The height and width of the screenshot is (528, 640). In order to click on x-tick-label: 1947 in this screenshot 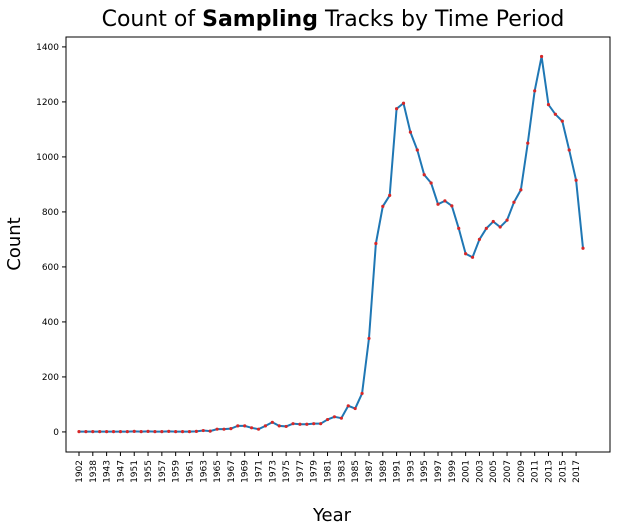, I will do `click(121, 471)`.